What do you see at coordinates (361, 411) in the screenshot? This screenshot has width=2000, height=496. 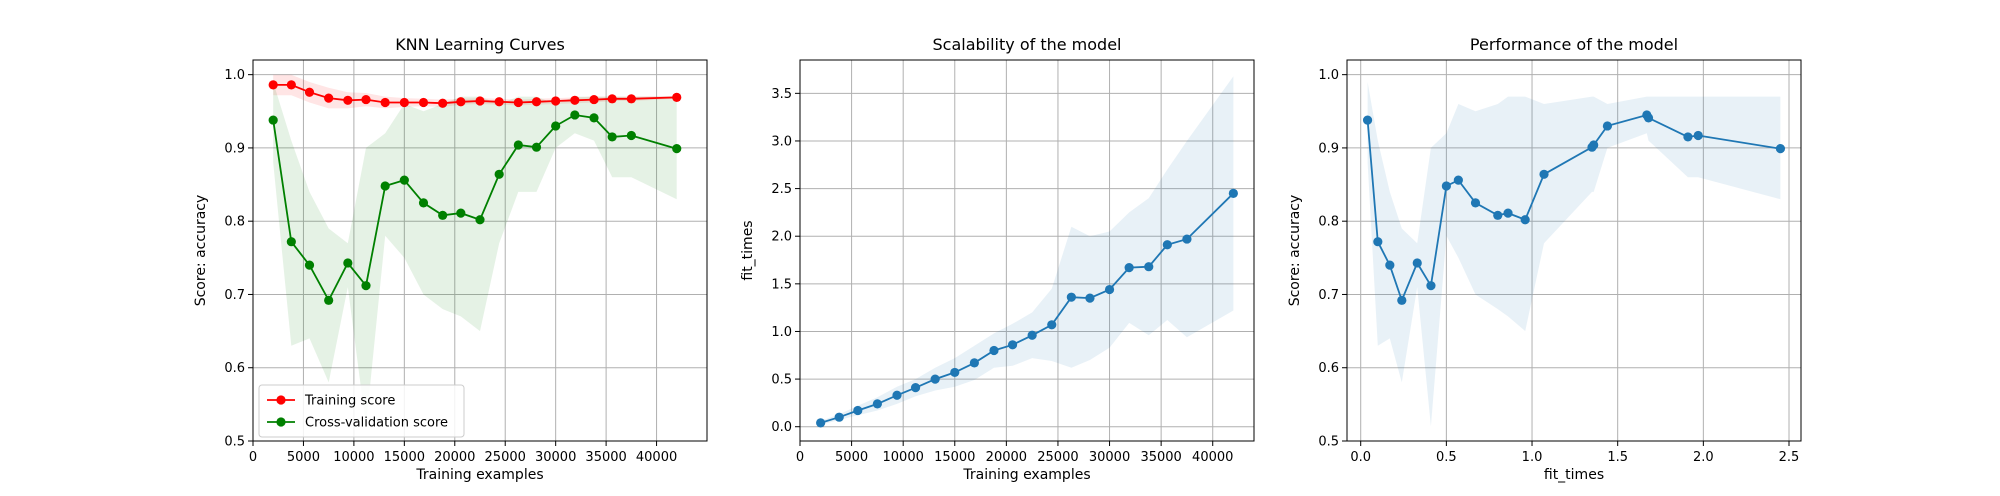 I see `legend-box` at bounding box center [361, 411].